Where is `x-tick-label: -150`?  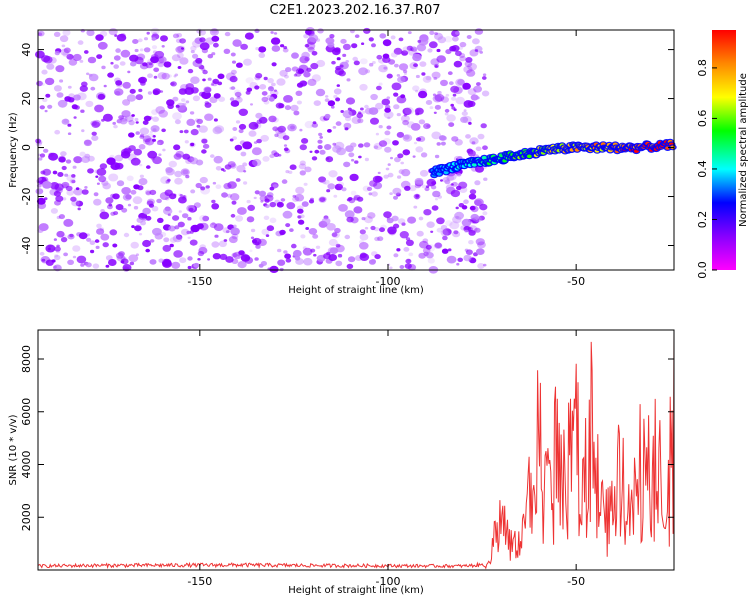
x-tick-label: -150 is located at coordinates (199, 581).